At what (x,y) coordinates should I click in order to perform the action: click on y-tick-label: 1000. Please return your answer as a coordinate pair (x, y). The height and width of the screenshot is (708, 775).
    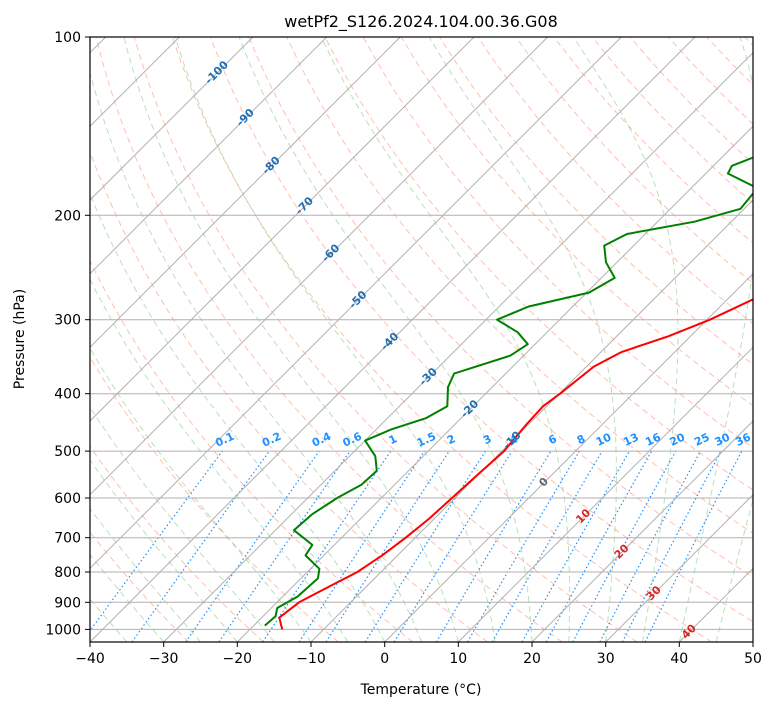
    Looking at the image, I should click on (63, 630).